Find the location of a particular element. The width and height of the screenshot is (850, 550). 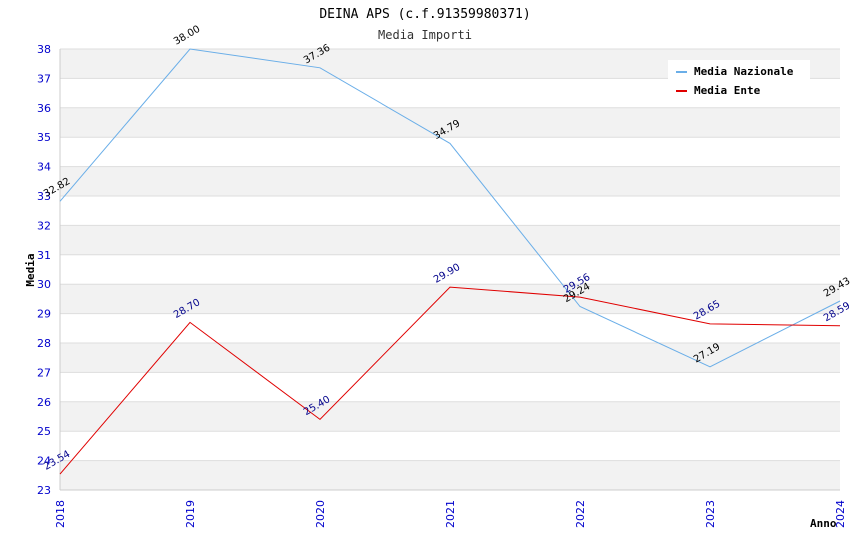

y-tick-label: 35 is located at coordinates (44, 137).